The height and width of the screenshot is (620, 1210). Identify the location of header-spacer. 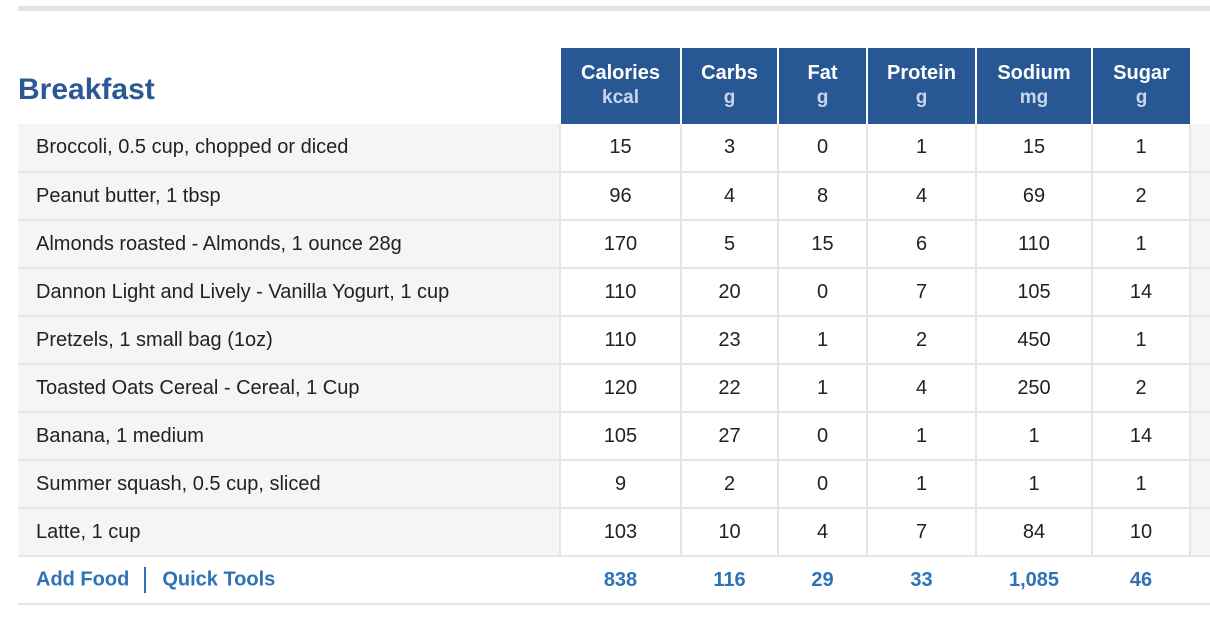
(1200, 86).